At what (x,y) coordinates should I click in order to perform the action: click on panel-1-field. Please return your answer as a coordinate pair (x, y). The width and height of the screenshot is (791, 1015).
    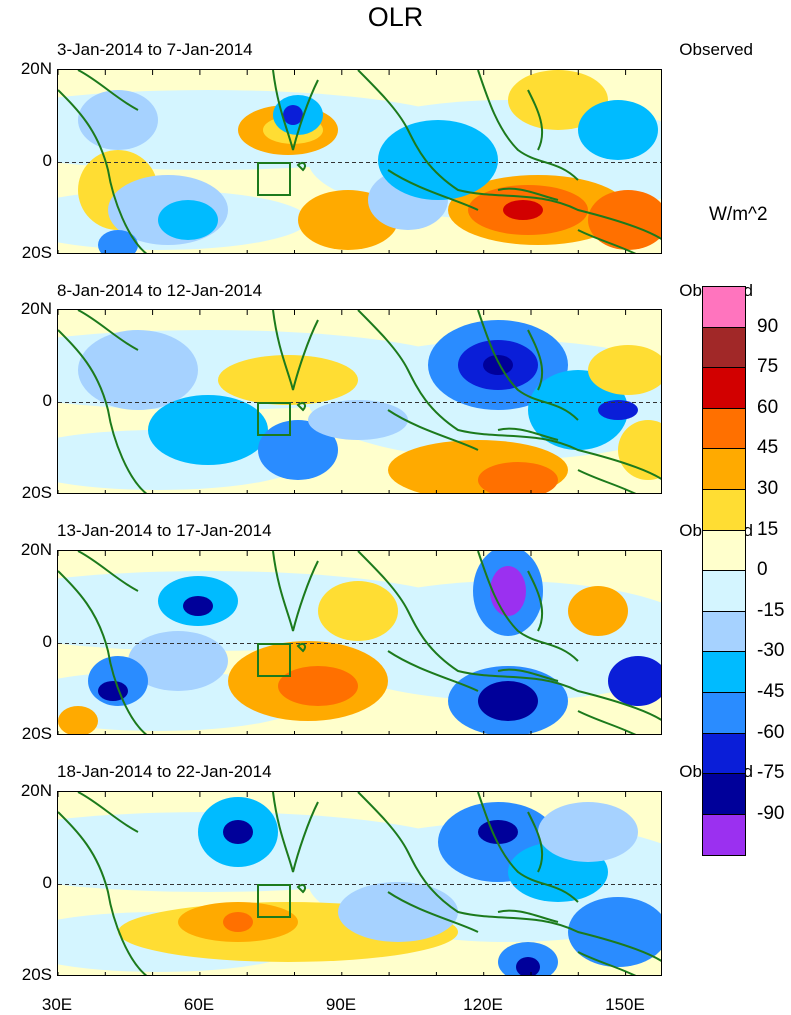
    Looking at the image, I should click on (359, 161).